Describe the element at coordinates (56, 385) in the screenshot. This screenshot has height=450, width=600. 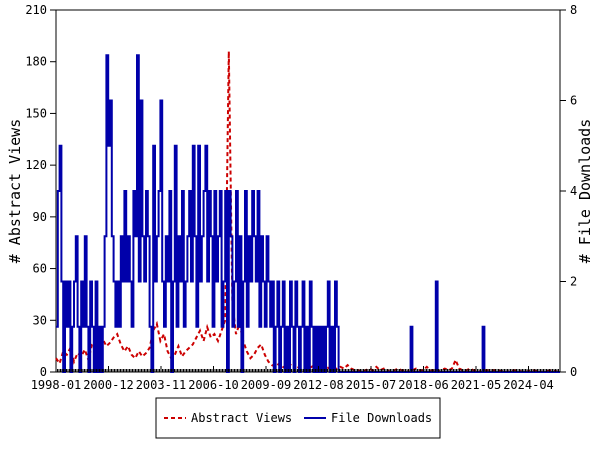
I see `x-axis-tick-label: 1998-01` at that location.